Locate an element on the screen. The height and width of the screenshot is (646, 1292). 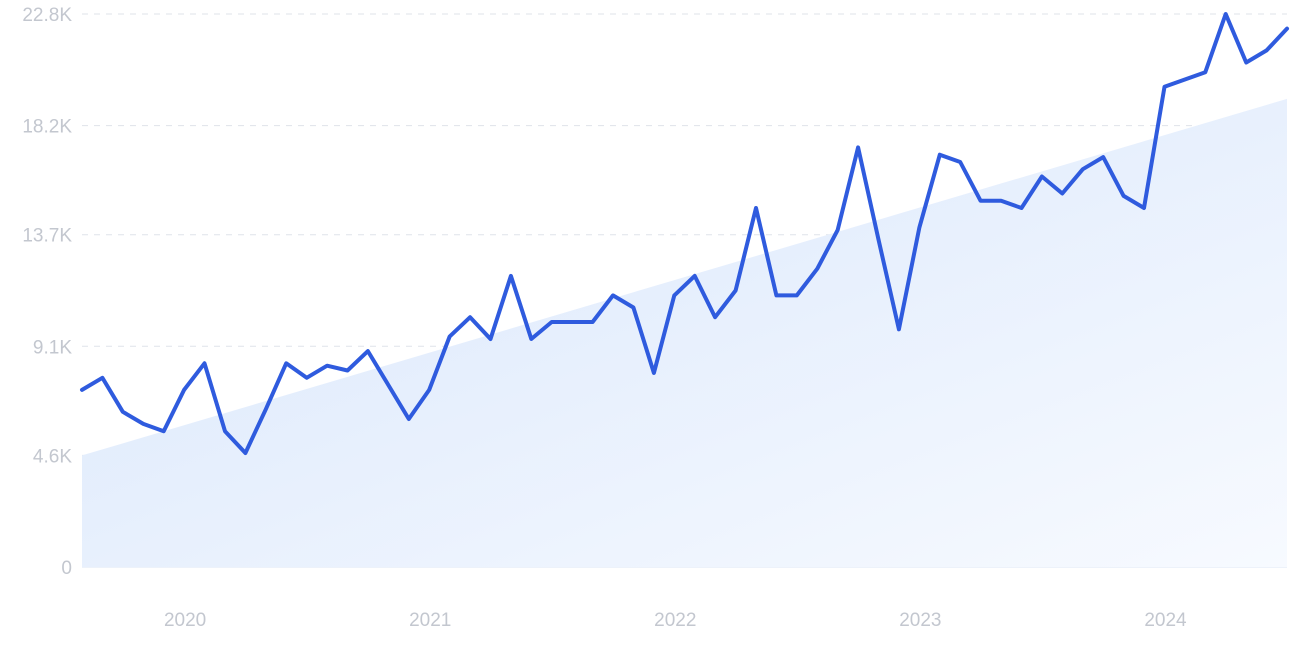
y-tick-label: 9.1K is located at coordinates (52, 347).